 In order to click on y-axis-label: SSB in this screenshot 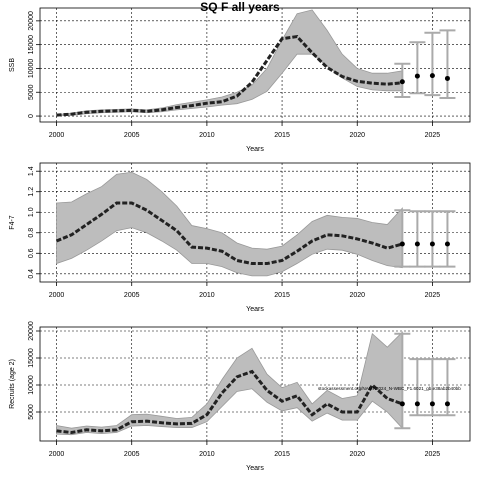, I will do `click(12, 65)`.